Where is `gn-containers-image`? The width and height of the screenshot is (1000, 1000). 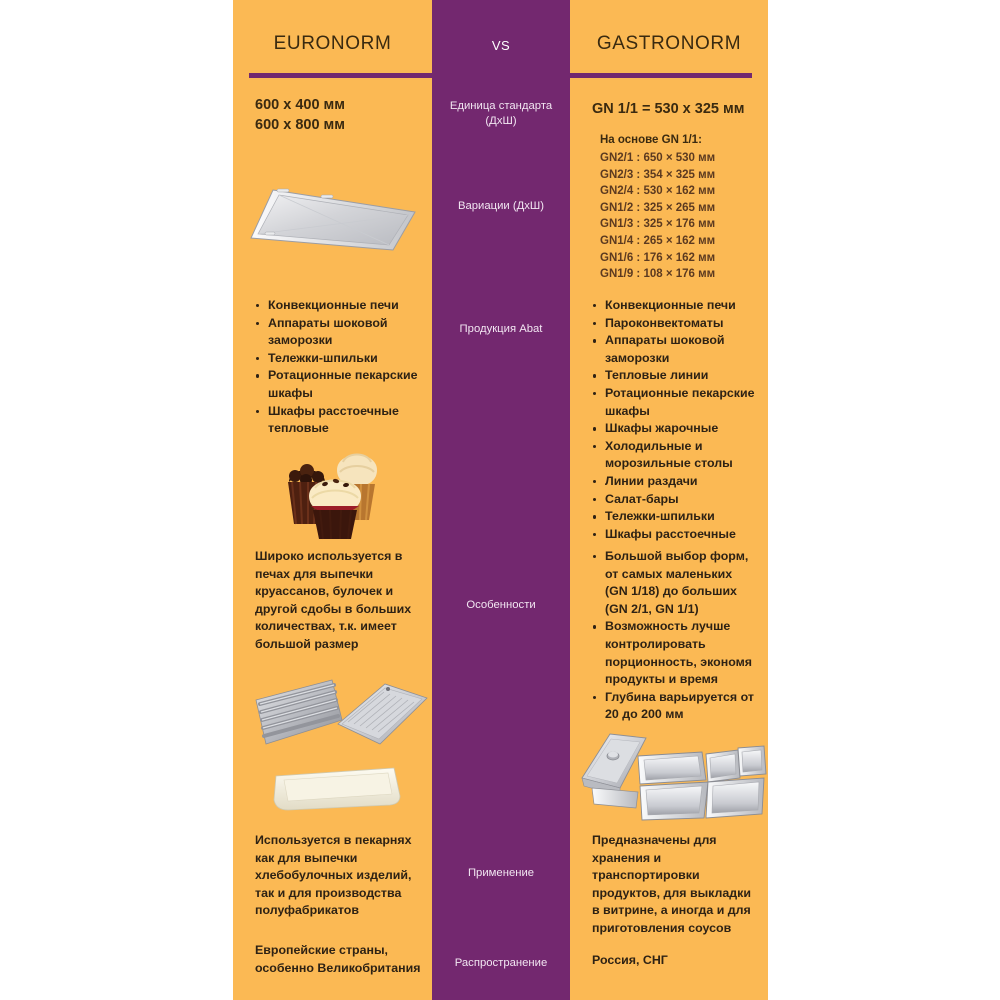
gn-containers-image is located at coordinates (670, 776).